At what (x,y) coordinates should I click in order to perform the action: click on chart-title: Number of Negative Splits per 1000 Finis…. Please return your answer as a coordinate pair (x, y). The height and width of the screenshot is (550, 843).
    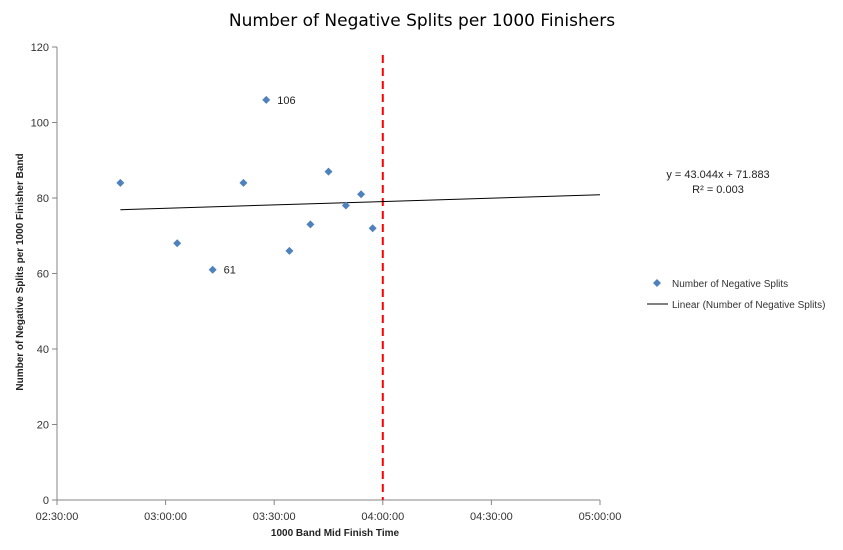
    Looking at the image, I should click on (422, 21).